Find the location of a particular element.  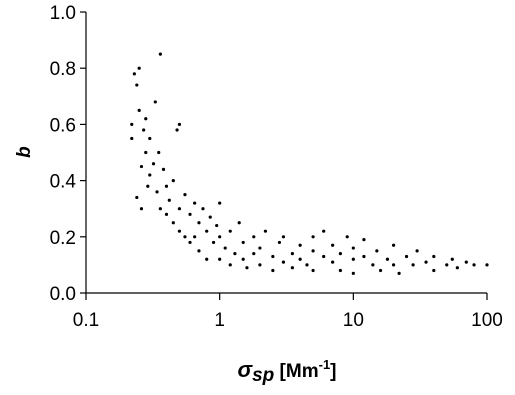

y-tick-label: 0.6 is located at coordinates (63, 125).